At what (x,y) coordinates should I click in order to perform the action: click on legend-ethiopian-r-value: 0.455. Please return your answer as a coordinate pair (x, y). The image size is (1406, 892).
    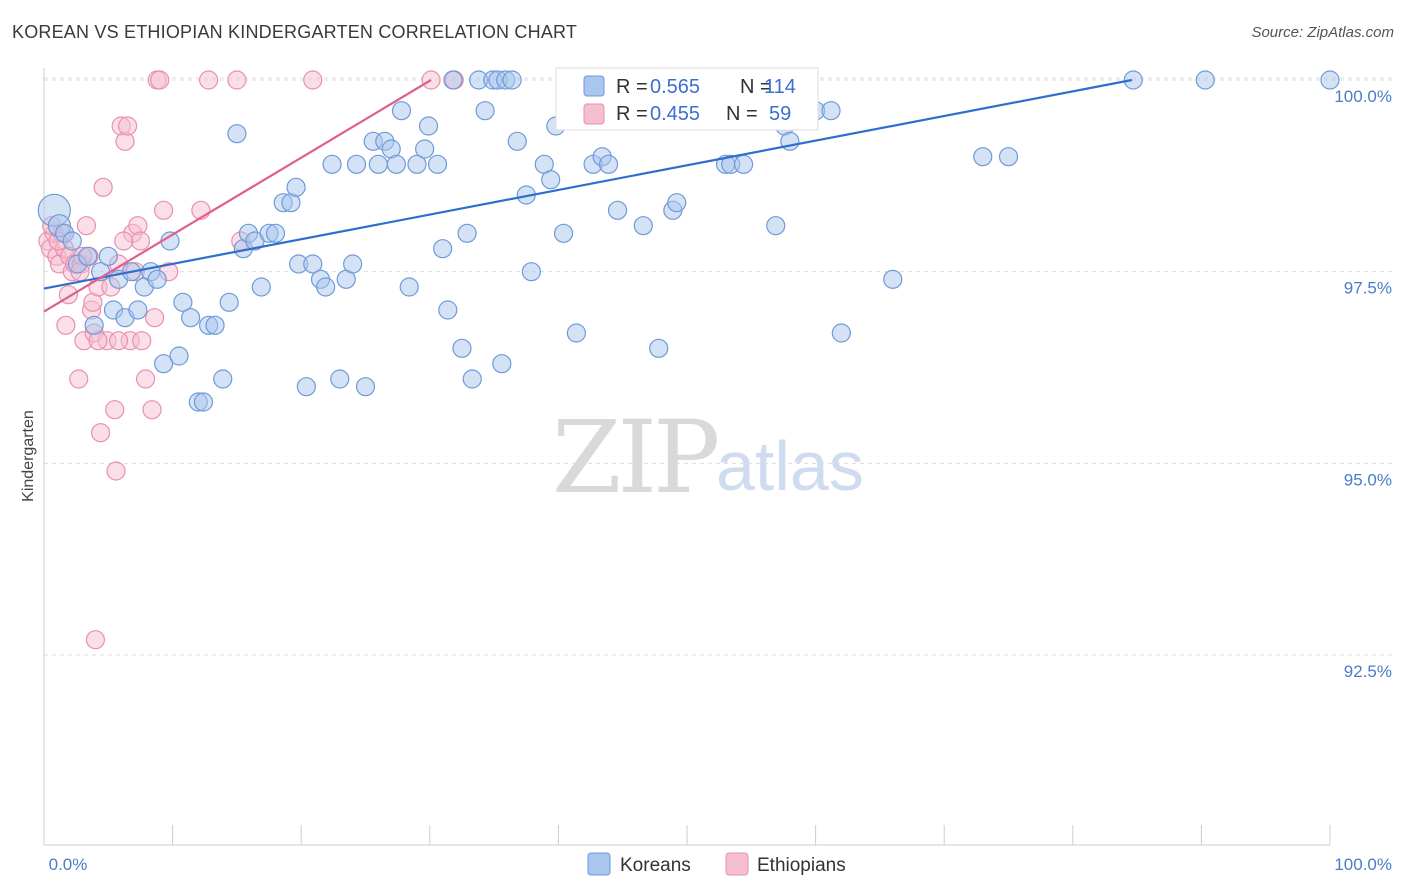
    Looking at the image, I should click on (675, 114).